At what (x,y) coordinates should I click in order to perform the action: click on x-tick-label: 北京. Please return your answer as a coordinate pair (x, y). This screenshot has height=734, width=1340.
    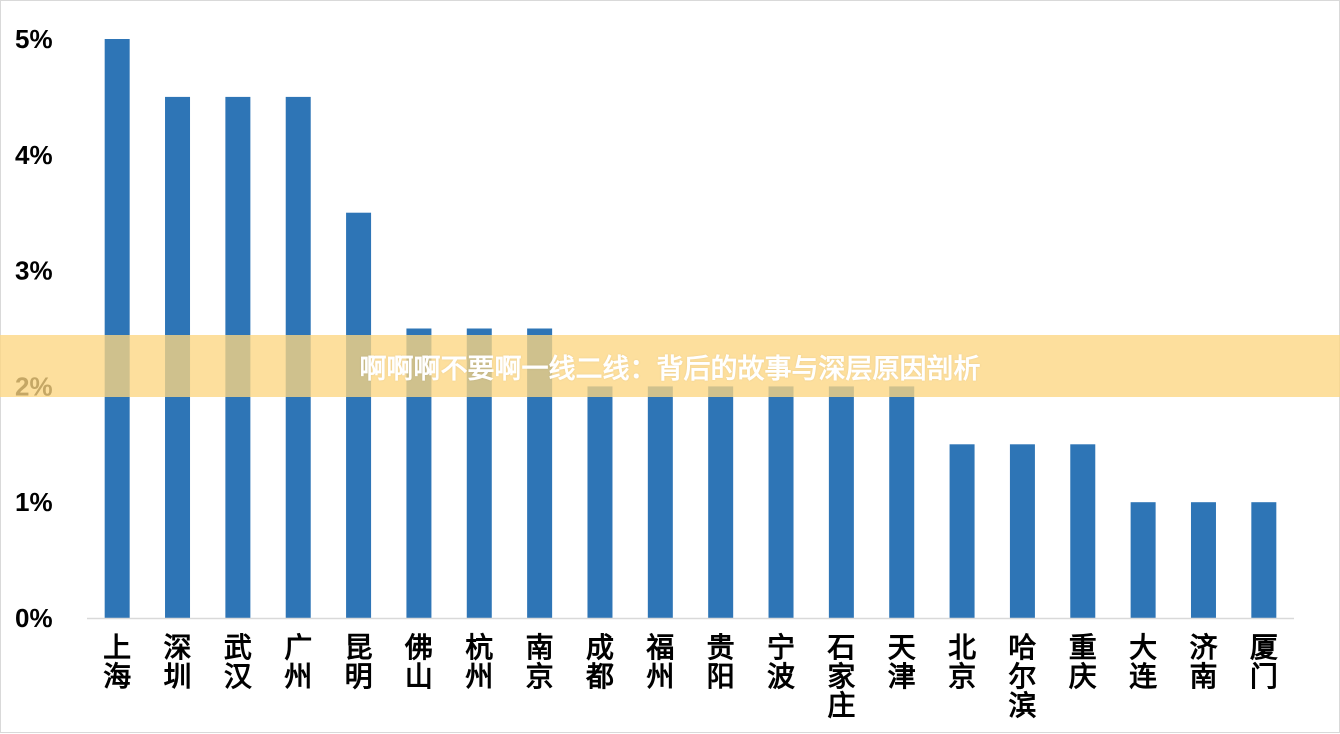
    Looking at the image, I should click on (962, 662).